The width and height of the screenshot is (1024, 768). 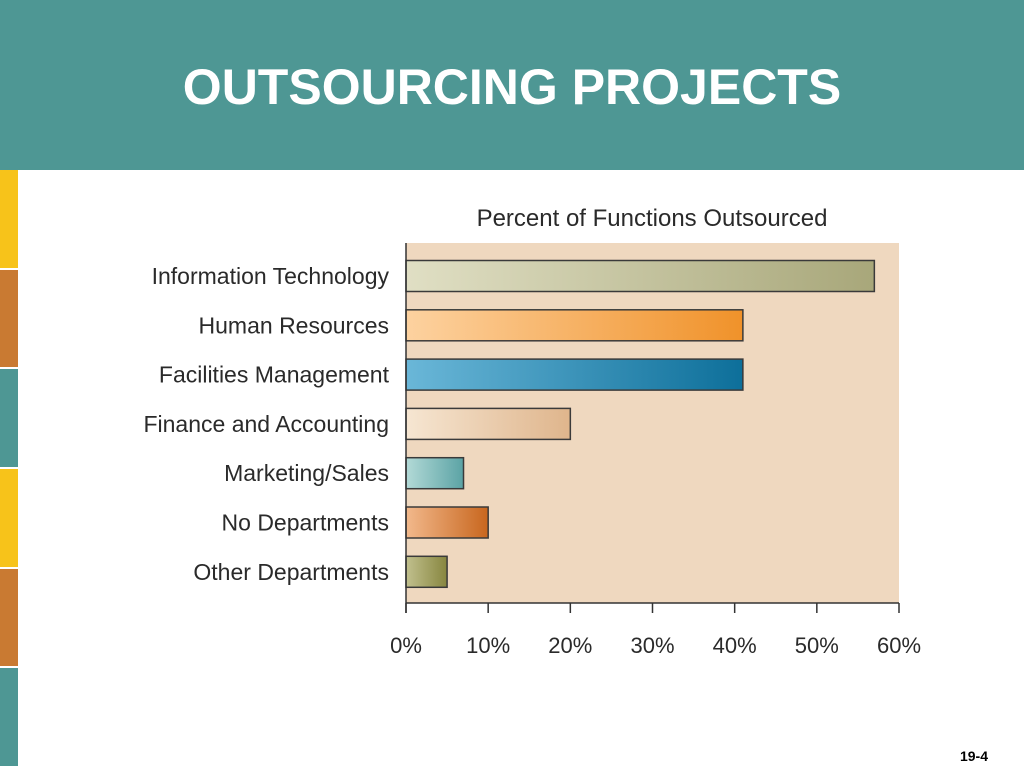 I want to click on x-tick-label: 60%, so click(x=899, y=645).